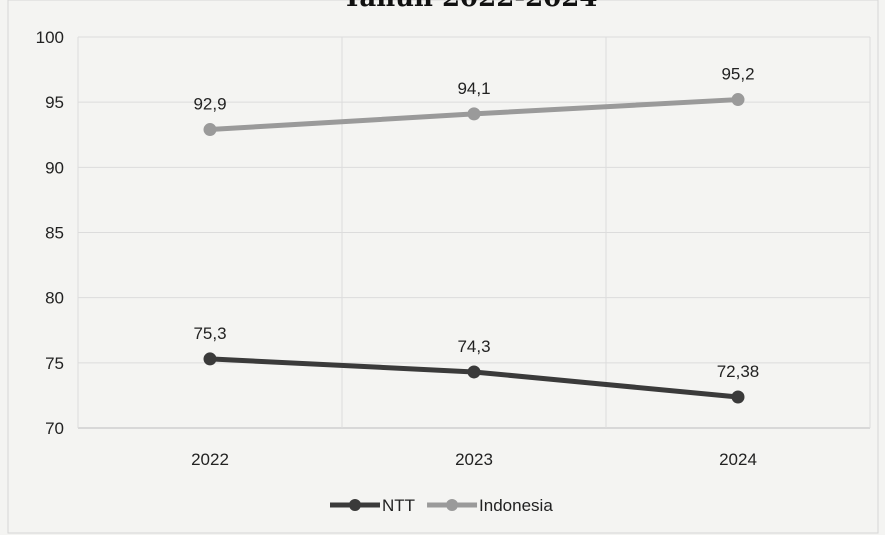 Image resolution: width=885 pixels, height=535 pixels. Describe the element at coordinates (54, 428) in the screenshot. I see `y-tick-label: 70` at that location.